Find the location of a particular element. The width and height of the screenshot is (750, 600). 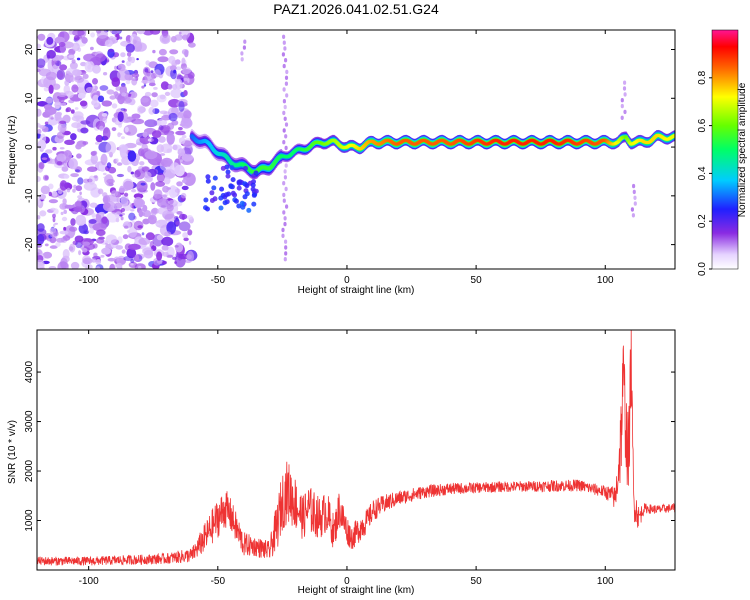

colorbar-tick-label: 0.0 is located at coordinates (702, 269).